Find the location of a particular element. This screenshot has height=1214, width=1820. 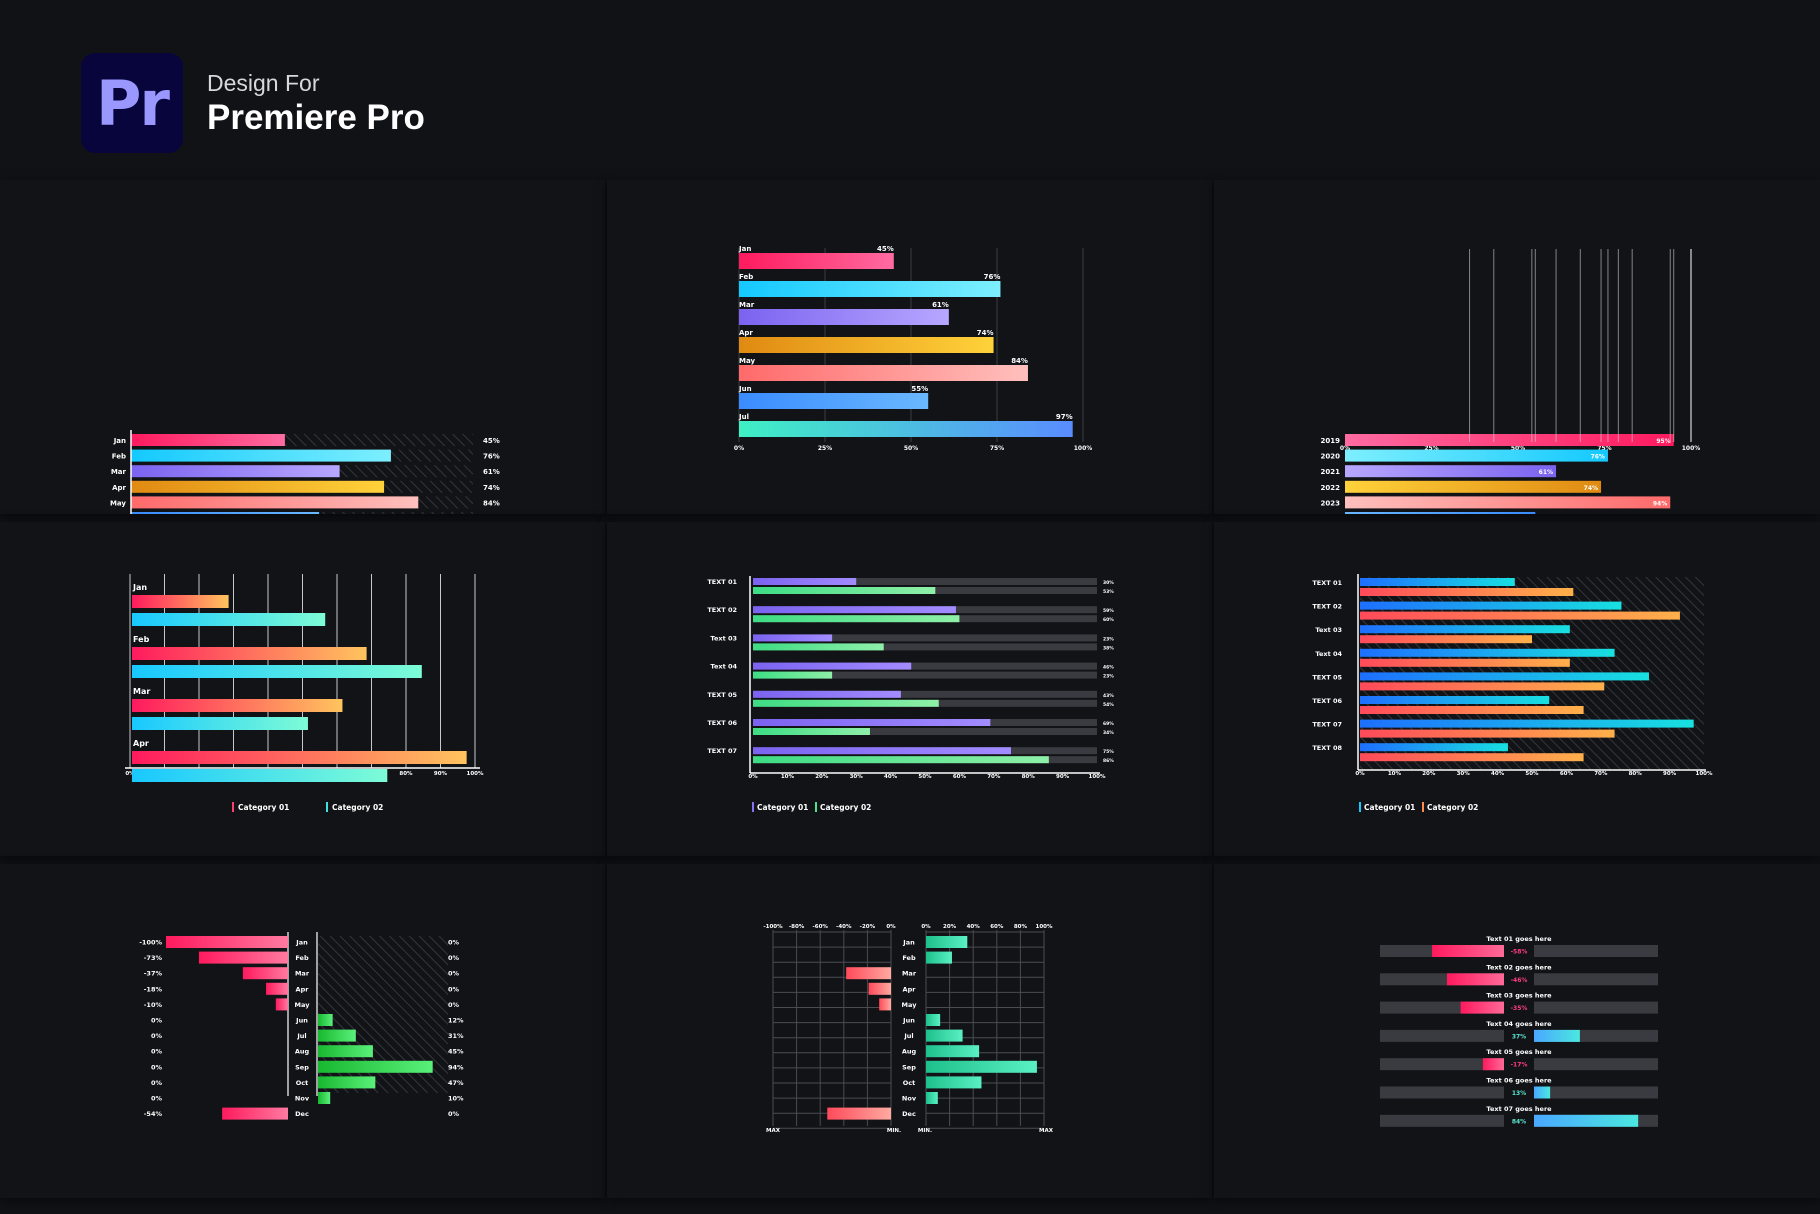

value-label: 45% is located at coordinates (885, 249).